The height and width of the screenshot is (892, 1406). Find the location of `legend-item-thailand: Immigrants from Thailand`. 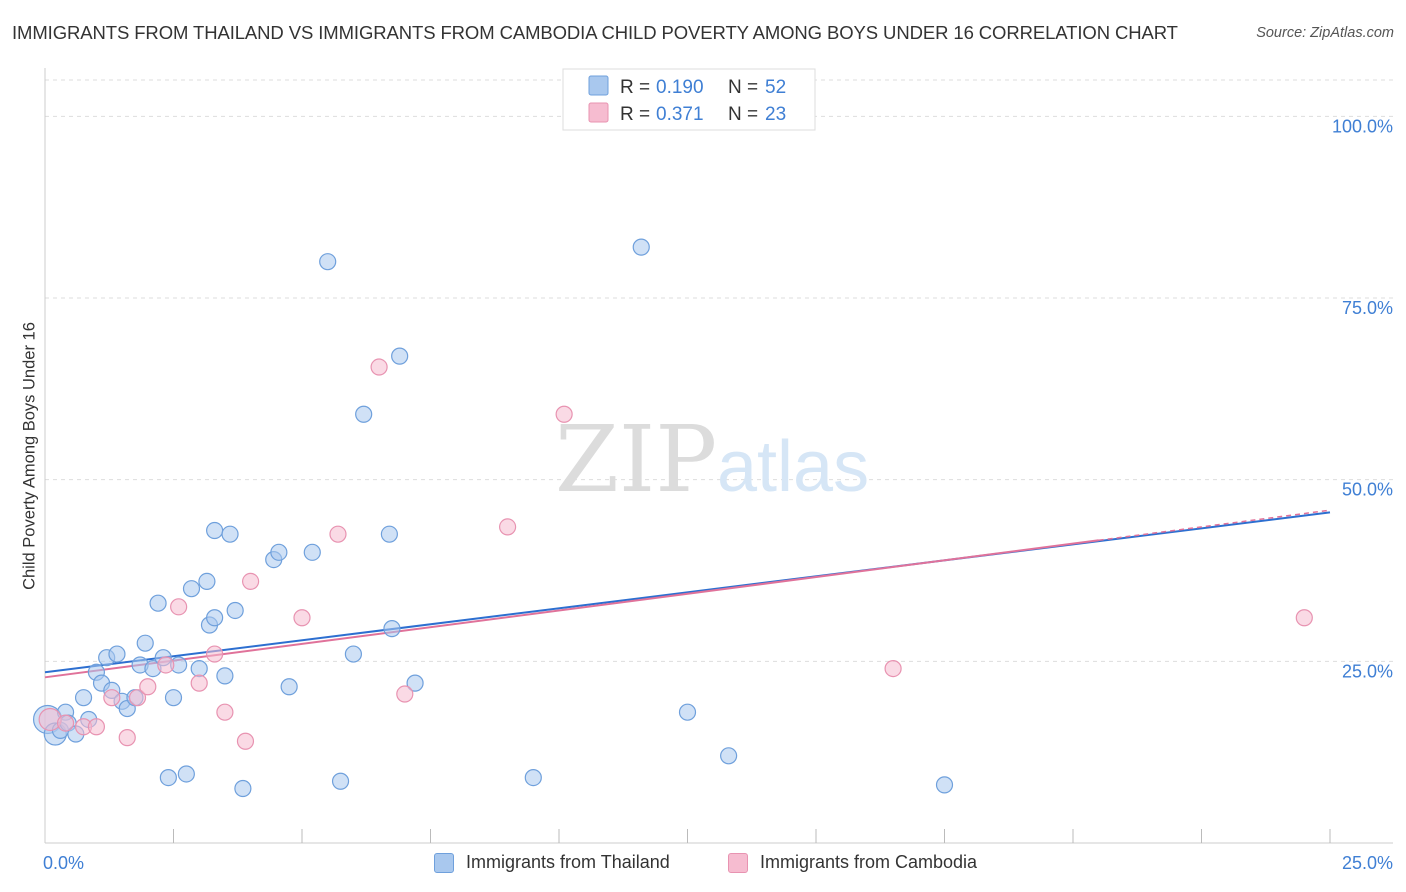

legend-item-thailand: Immigrants from Thailand is located at coordinates (552, 862).